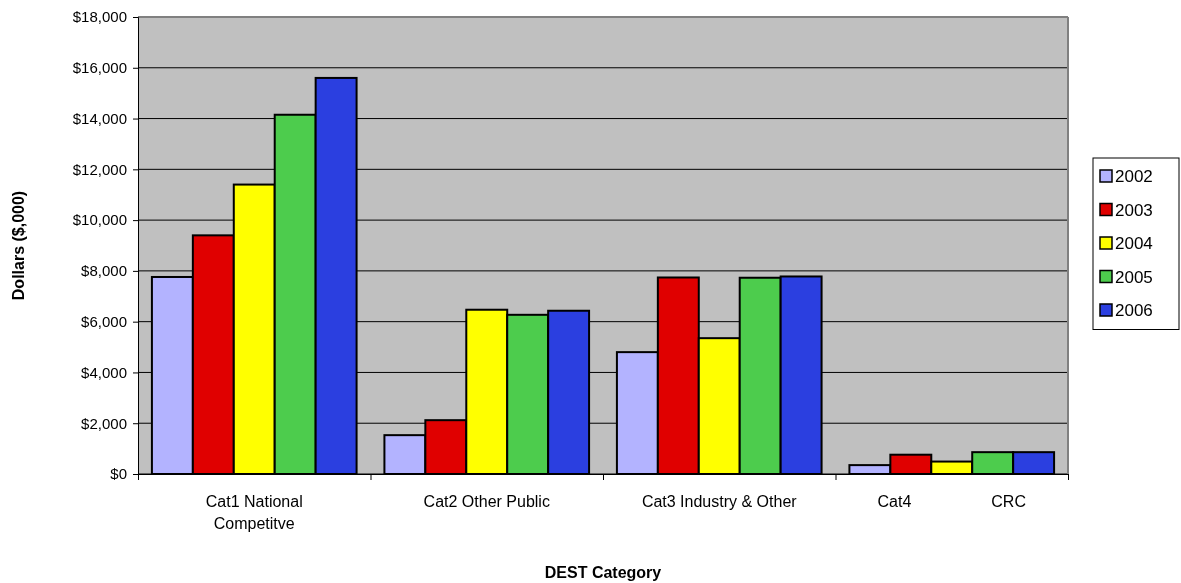 The height and width of the screenshot is (583, 1181). What do you see at coordinates (118, 474) in the screenshot?
I see `y-tick-label: $0` at bounding box center [118, 474].